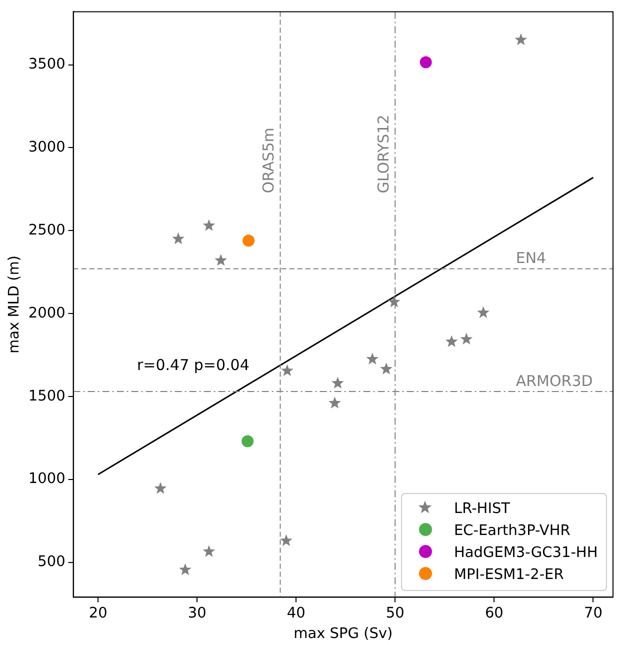 The height and width of the screenshot is (645, 619). What do you see at coordinates (509, 575) in the screenshot?
I see `legend-label: MPI-ESM1-2-ER` at bounding box center [509, 575].